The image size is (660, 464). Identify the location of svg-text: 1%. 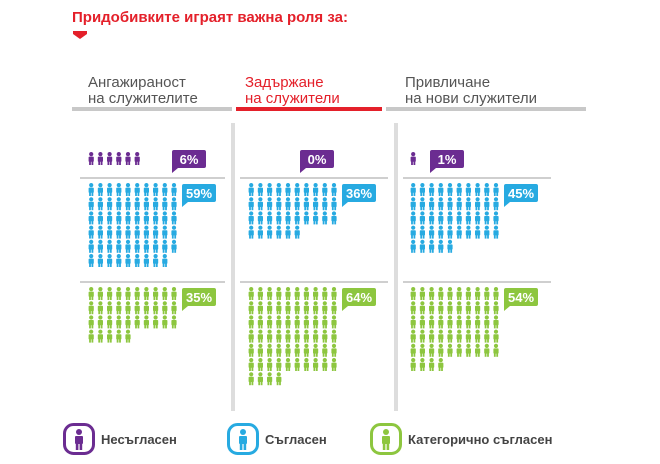
(447, 159).